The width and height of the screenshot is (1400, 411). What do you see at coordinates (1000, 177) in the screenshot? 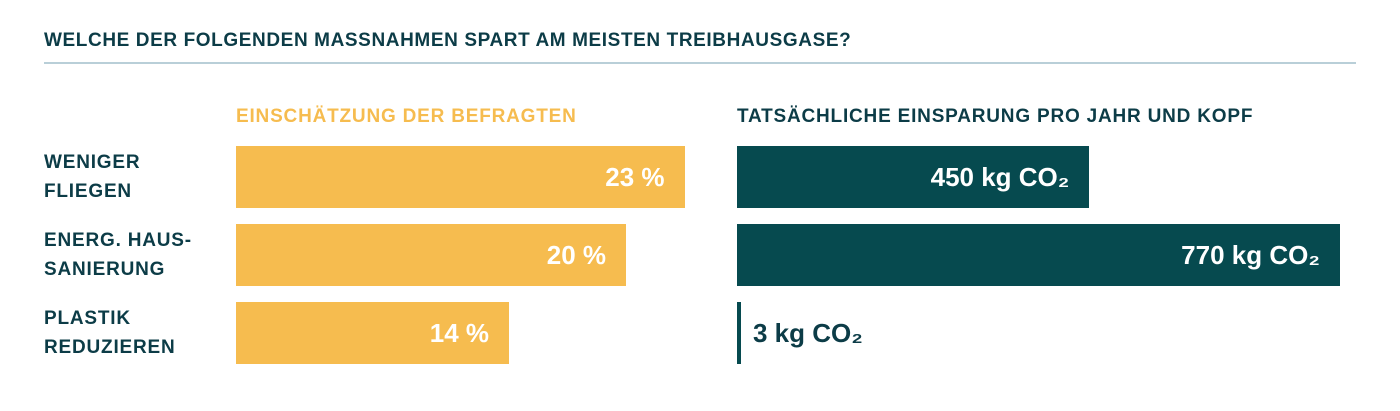
I see `value-label: 450 kg CO₂` at bounding box center [1000, 177].